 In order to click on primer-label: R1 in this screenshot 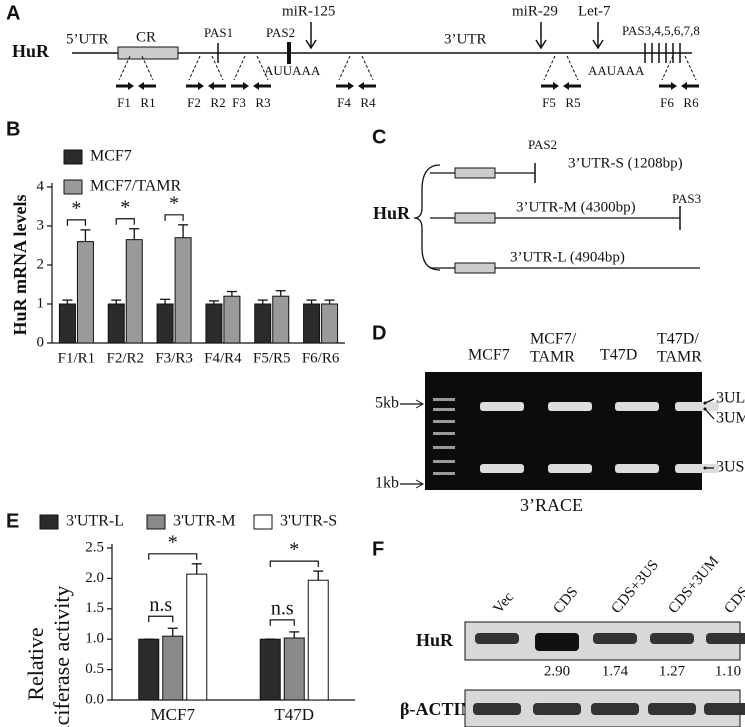, I will do `click(147, 102)`.